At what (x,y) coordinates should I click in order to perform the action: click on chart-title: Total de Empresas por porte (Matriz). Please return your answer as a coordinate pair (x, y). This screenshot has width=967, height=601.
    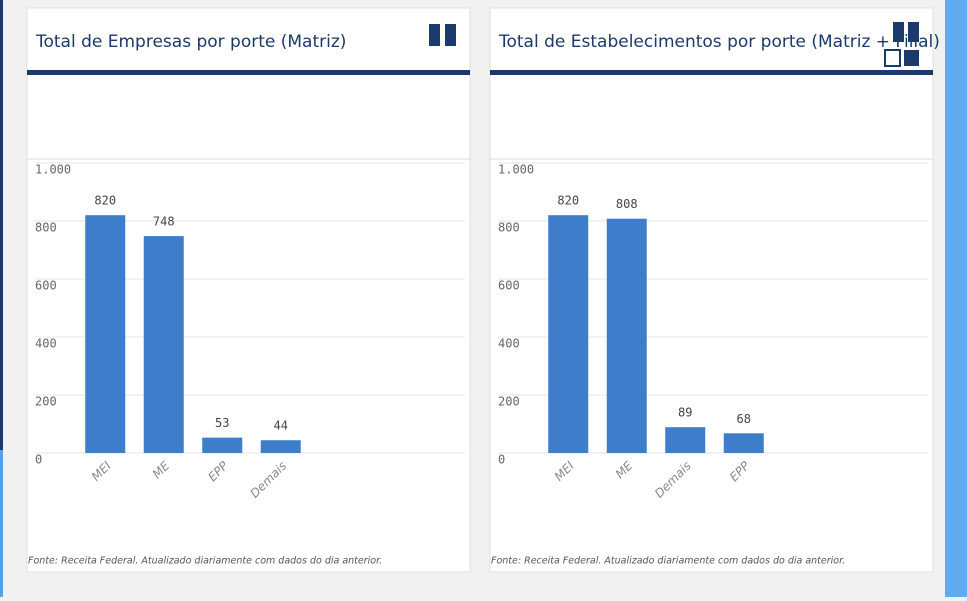
    Looking at the image, I should click on (190, 42).